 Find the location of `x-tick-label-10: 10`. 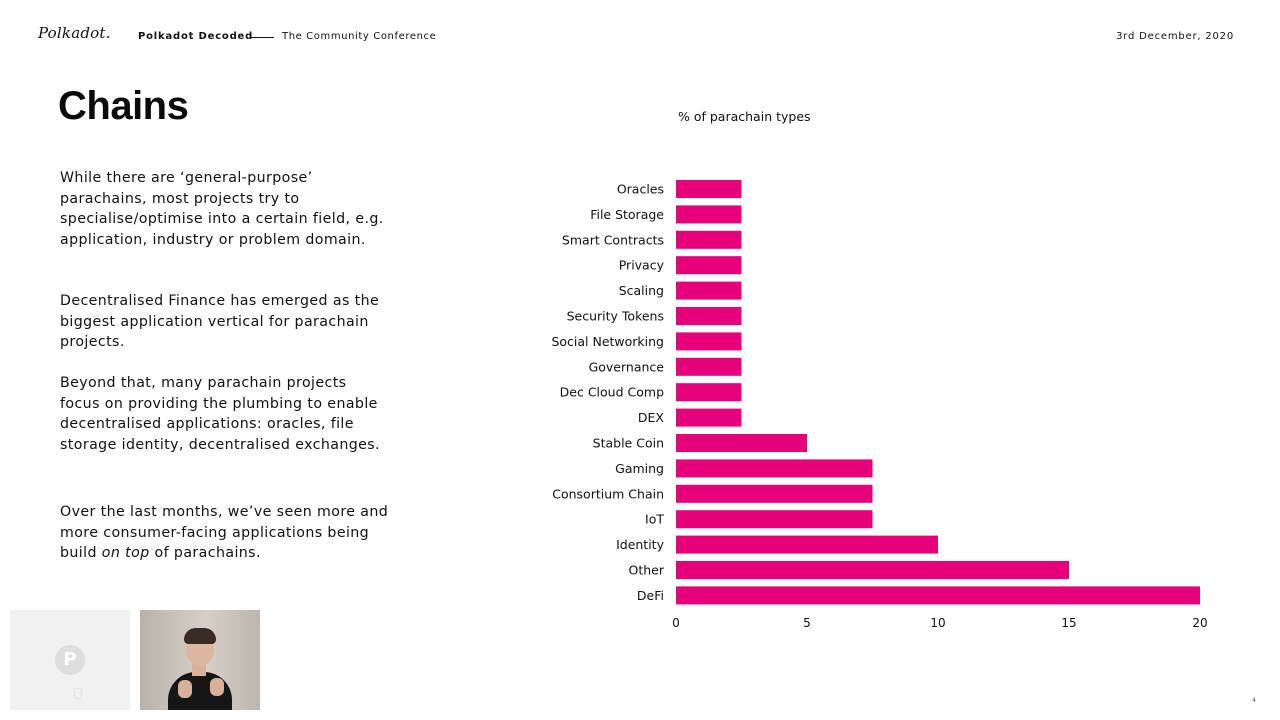

x-tick-label-10: 10 is located at coordinates (937, 623).